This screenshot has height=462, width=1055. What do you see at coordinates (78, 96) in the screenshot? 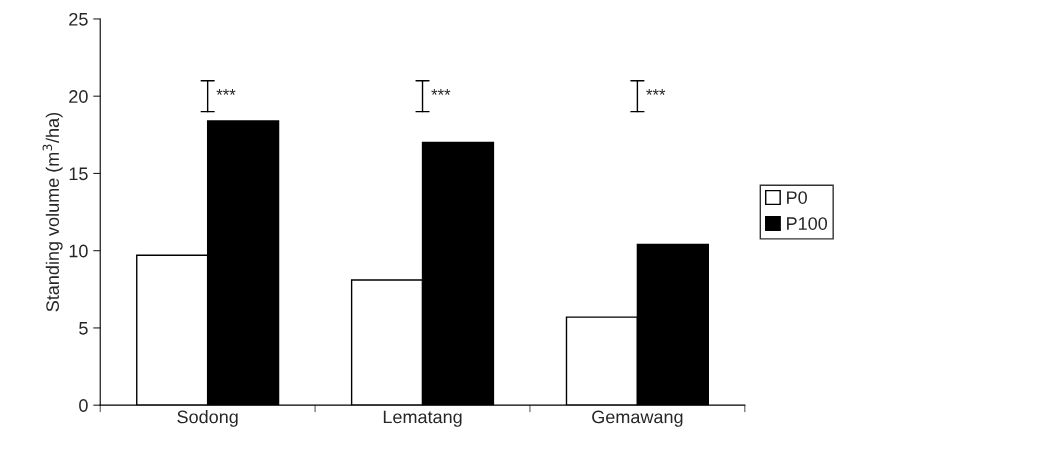
I see `y-tick-label: 20` at bounding box center [78, 96].